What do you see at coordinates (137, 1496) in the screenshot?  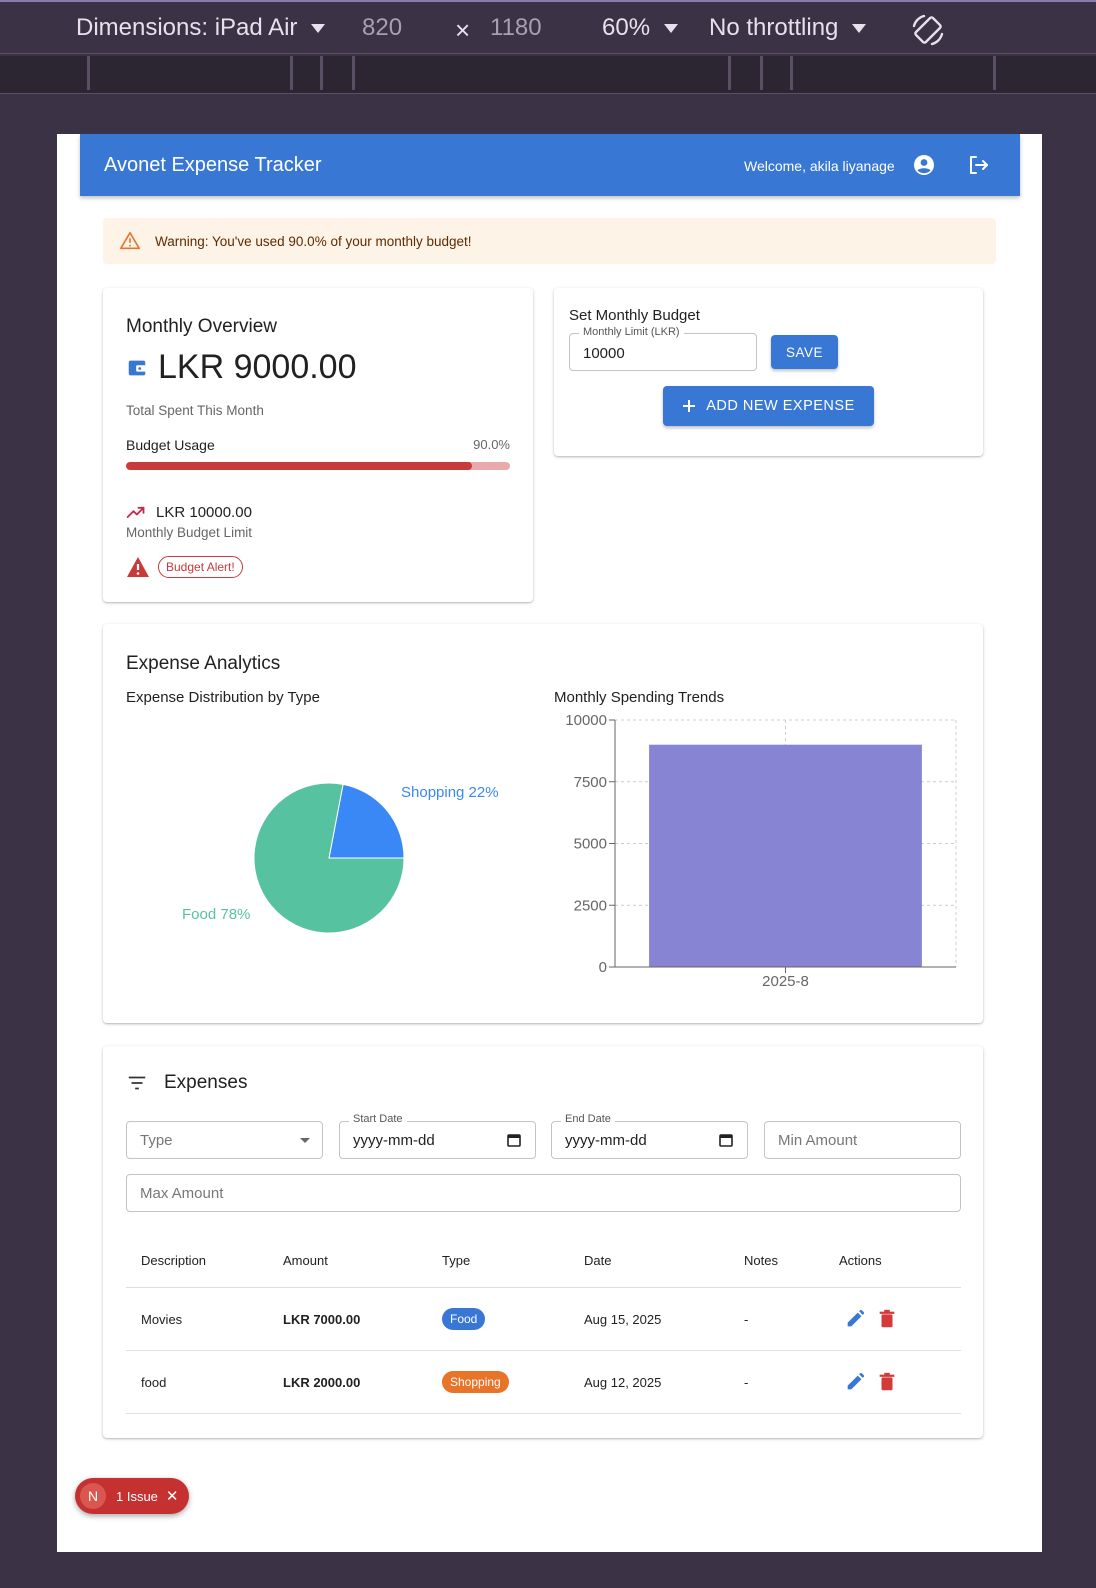 I see `issues-count: 1 Issue` at bounding box center [137, 1496].